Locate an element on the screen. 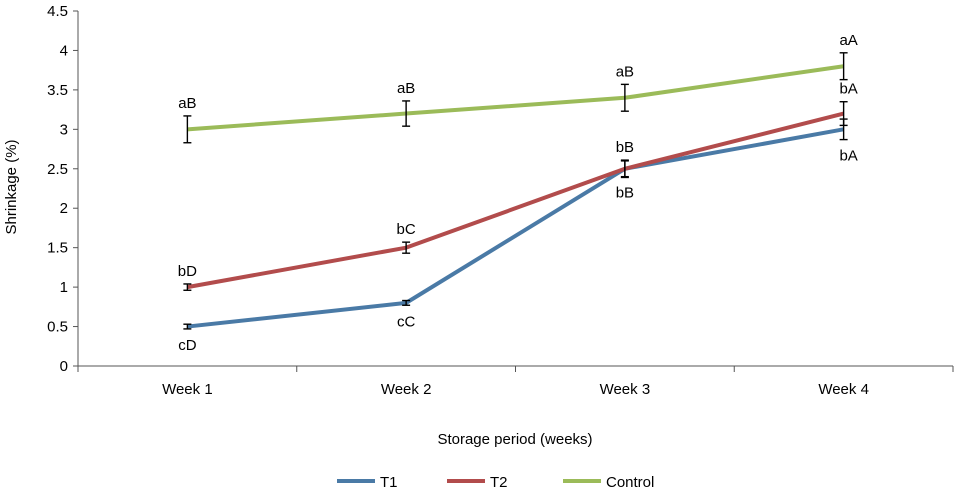 This screenshot has width=955, height=500. y-tick-label: 1.5 is located at coordinates (57, 248).